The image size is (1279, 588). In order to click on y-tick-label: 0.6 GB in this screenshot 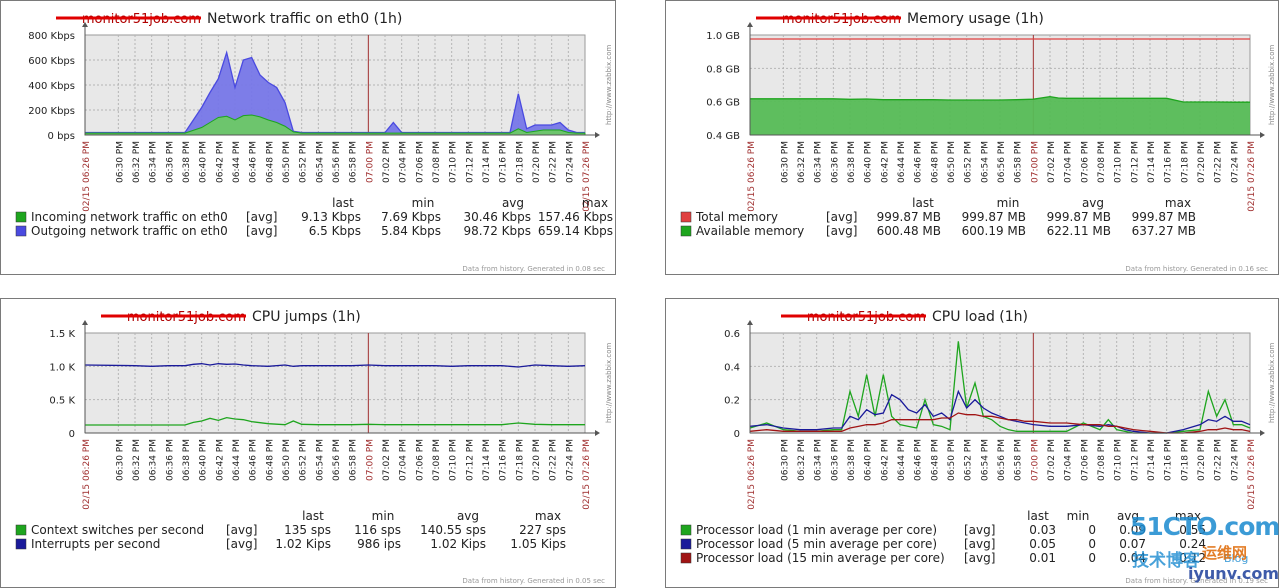, I will do `click(723, 103)`.